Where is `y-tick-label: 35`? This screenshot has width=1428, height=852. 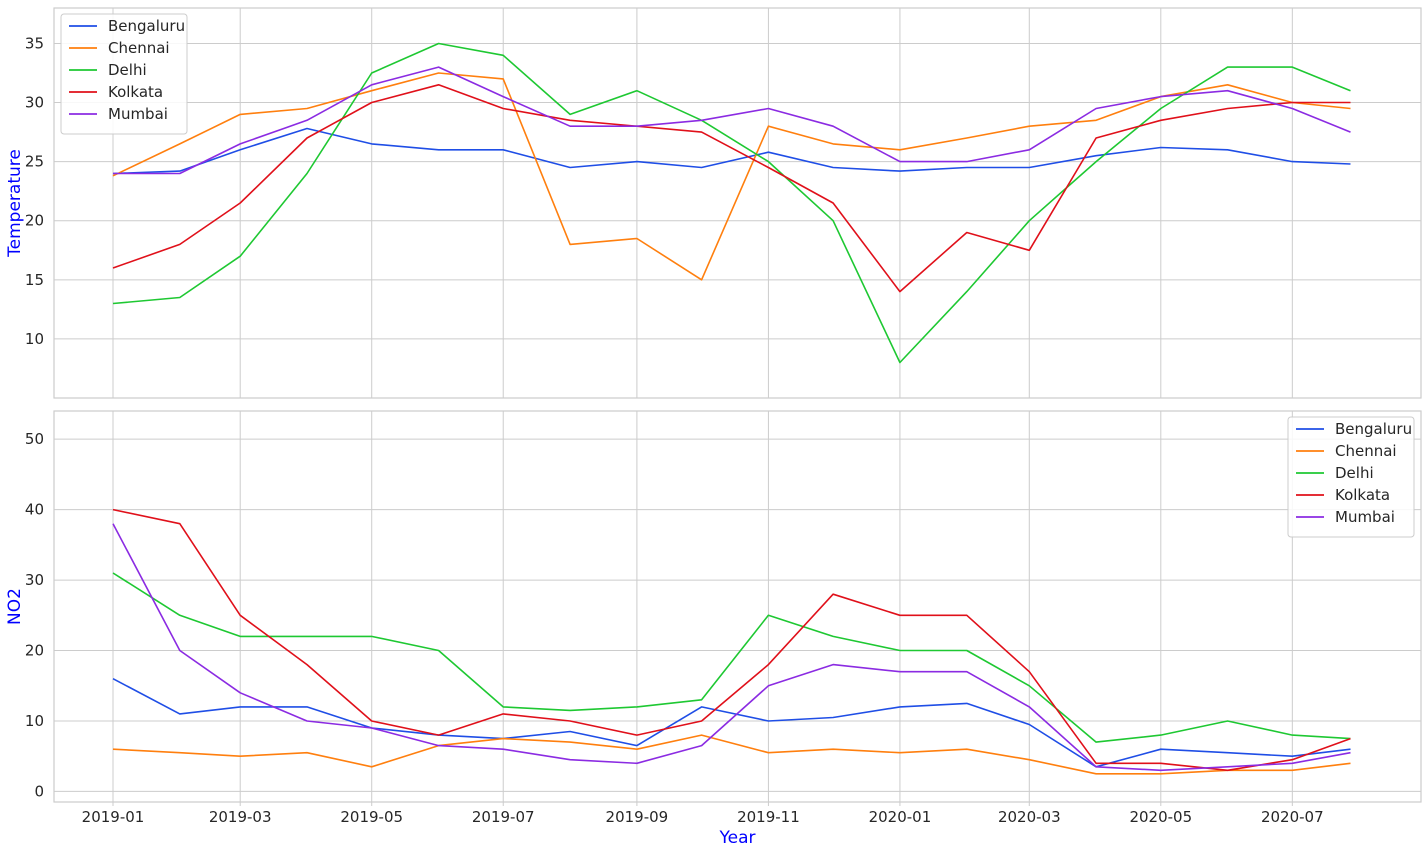
y-tick-label: 35 is located at coordinates (34, 43).